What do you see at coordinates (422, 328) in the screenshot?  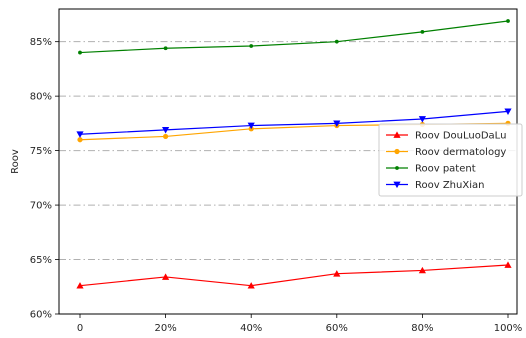 I see `x-tick-label: 80%` at bounding box center [422, 328].